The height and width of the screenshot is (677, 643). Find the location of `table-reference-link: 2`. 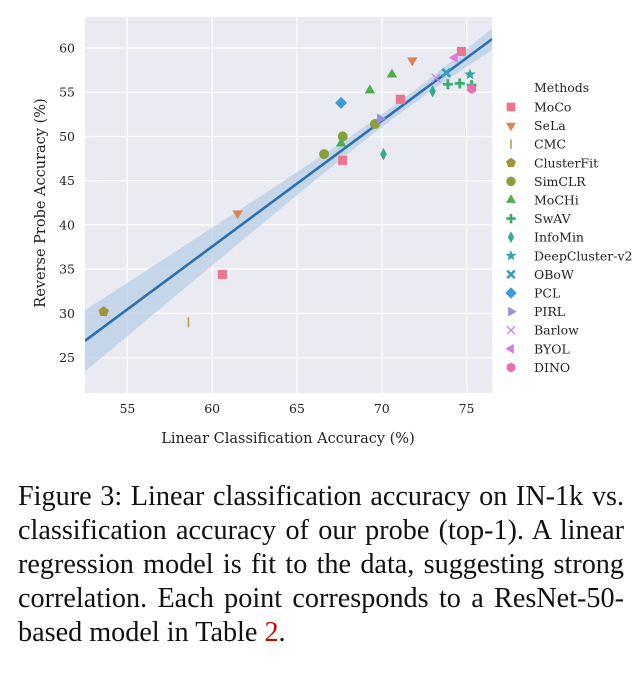

table-reference-link: 2 is located at coordinates (271, 632).